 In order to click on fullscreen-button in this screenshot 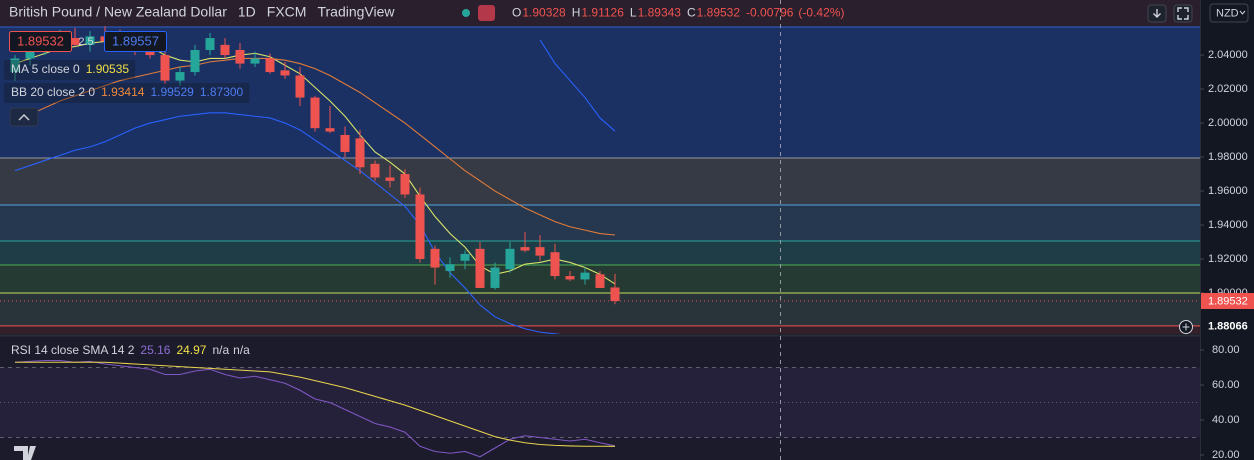, I will do `click(1183, 13)`.